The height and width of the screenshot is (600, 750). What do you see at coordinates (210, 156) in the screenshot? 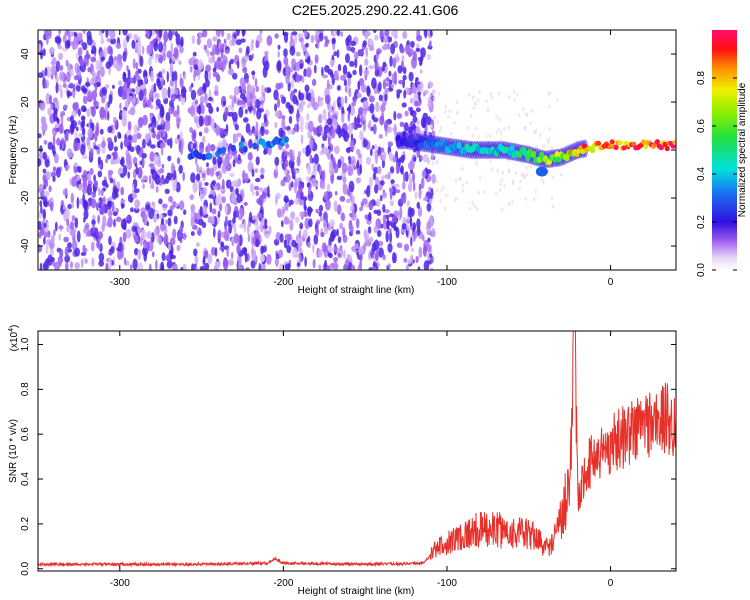
I see `signal-blob` at bounding box center [210, 156].